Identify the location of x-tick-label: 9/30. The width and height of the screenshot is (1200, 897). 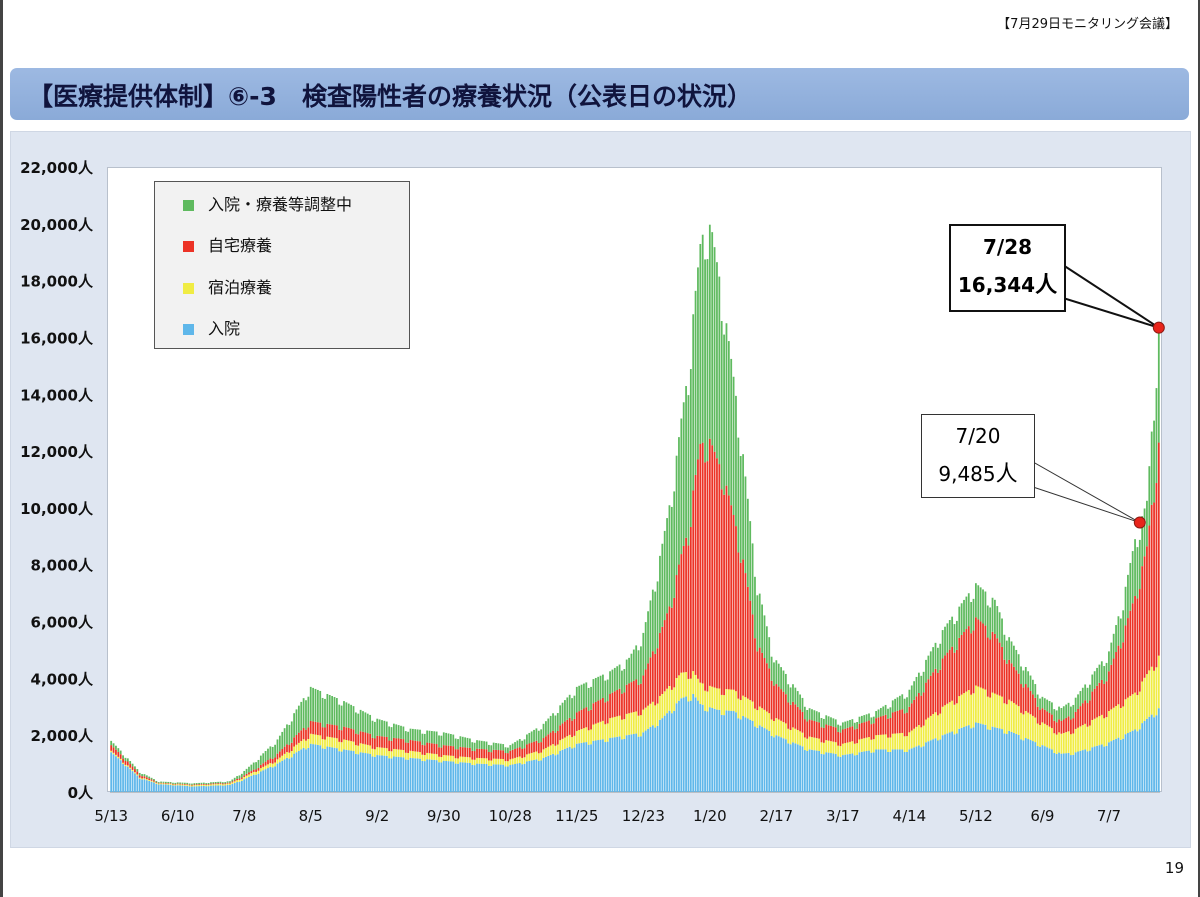
(444, 816).